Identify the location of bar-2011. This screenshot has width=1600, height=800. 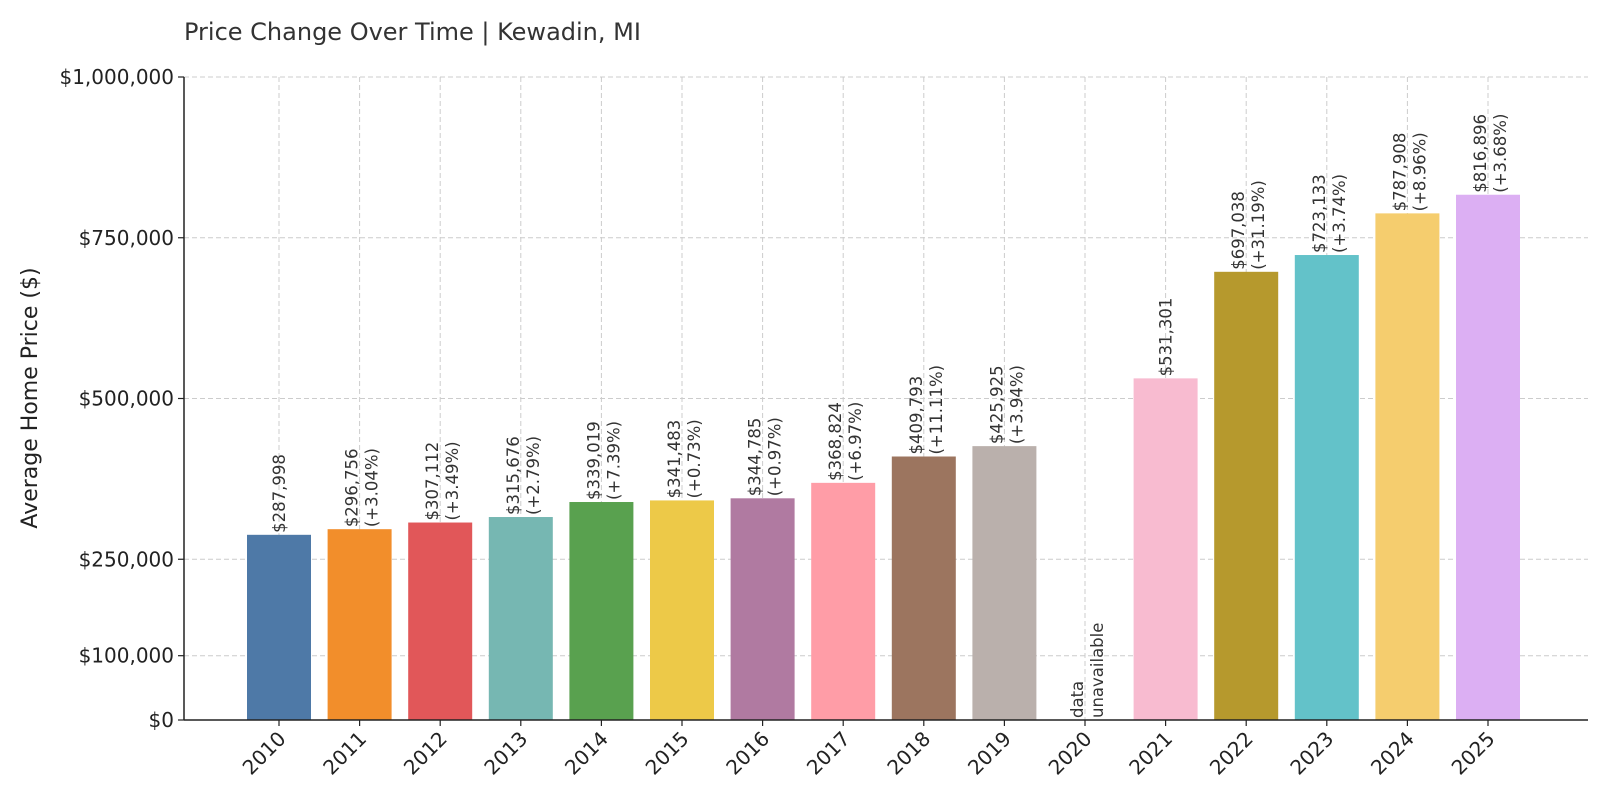
(359, 624).